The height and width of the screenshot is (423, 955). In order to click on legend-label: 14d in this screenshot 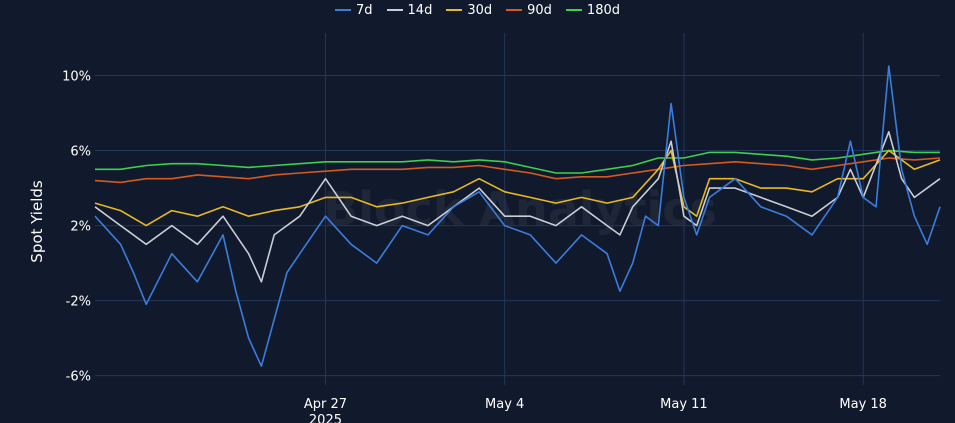, I will do `click(420, 10)`.